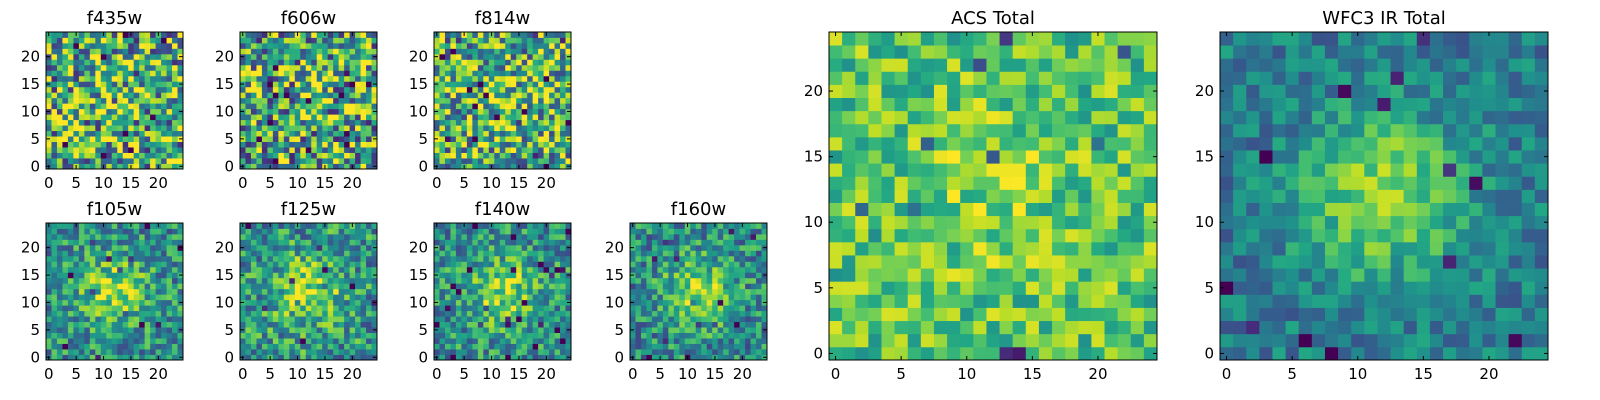 The image size is (1600, 400). I want to click on y-tick-label: 0, so click(35, 166).